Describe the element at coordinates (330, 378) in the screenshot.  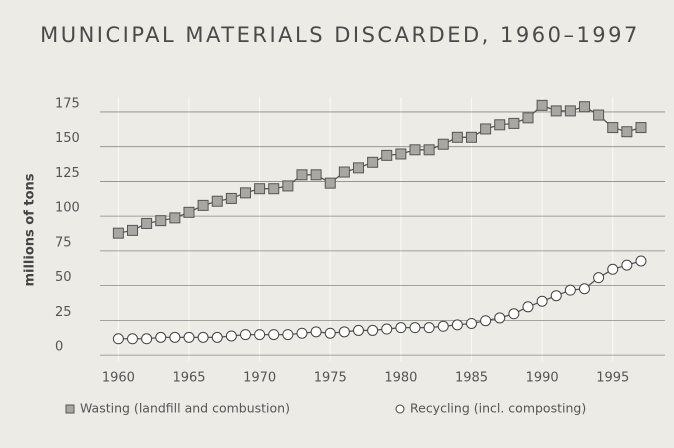
I see `x-tick-label: 1975` at that location.